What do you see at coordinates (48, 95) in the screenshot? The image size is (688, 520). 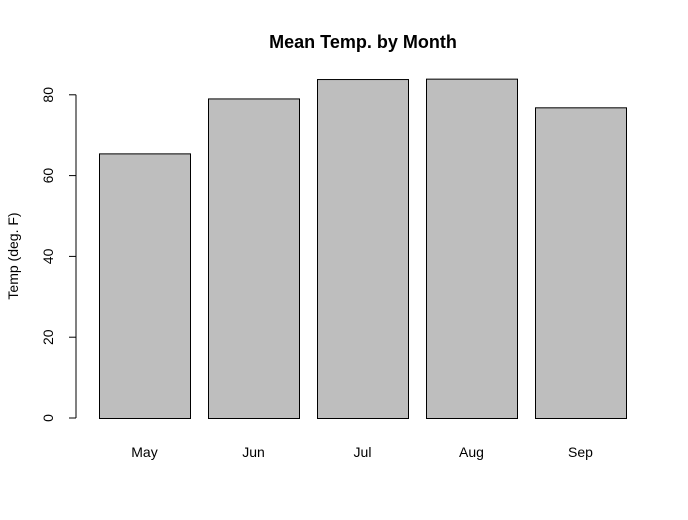 I see `y-tick-label: 80` at bounding box center [48, 95].